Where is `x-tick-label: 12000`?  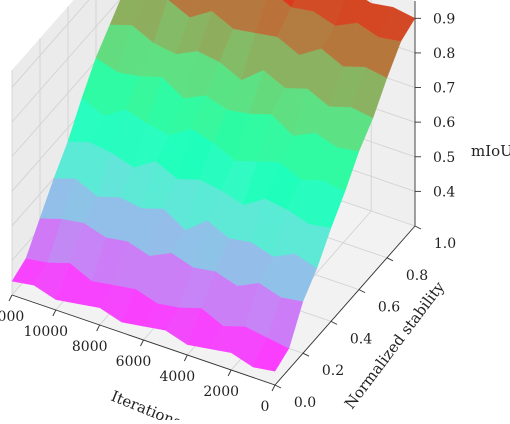
x-tick-label: 12000 is located at coordinates (12, 317).